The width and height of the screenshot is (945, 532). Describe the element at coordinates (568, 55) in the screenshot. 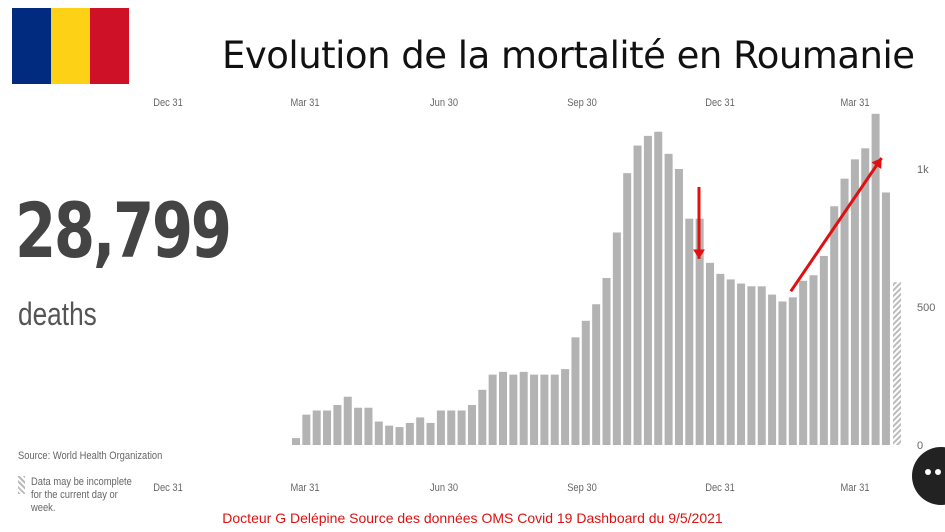

I see `page-title: Evolution de la mortalité en Roumanie` at that location.